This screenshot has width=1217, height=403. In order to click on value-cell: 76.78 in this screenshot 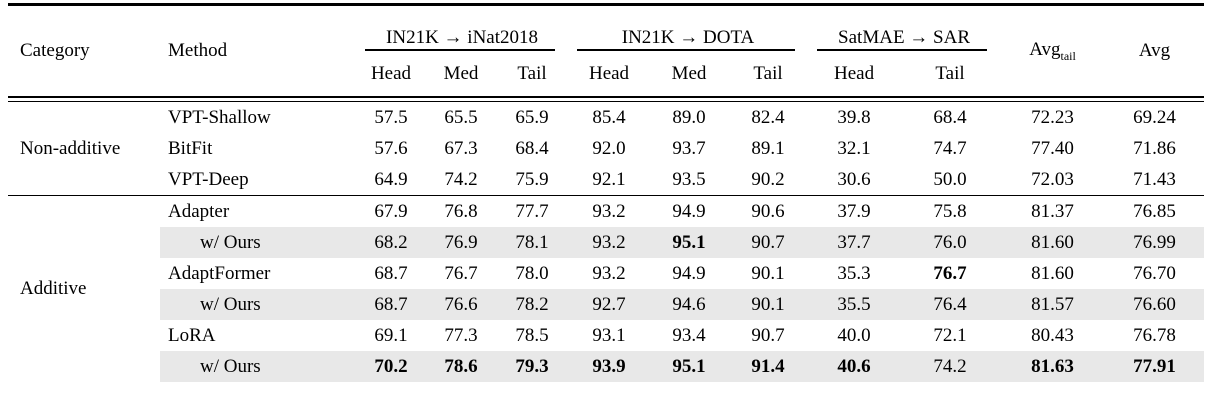, I will do `click(1154, 335)`.